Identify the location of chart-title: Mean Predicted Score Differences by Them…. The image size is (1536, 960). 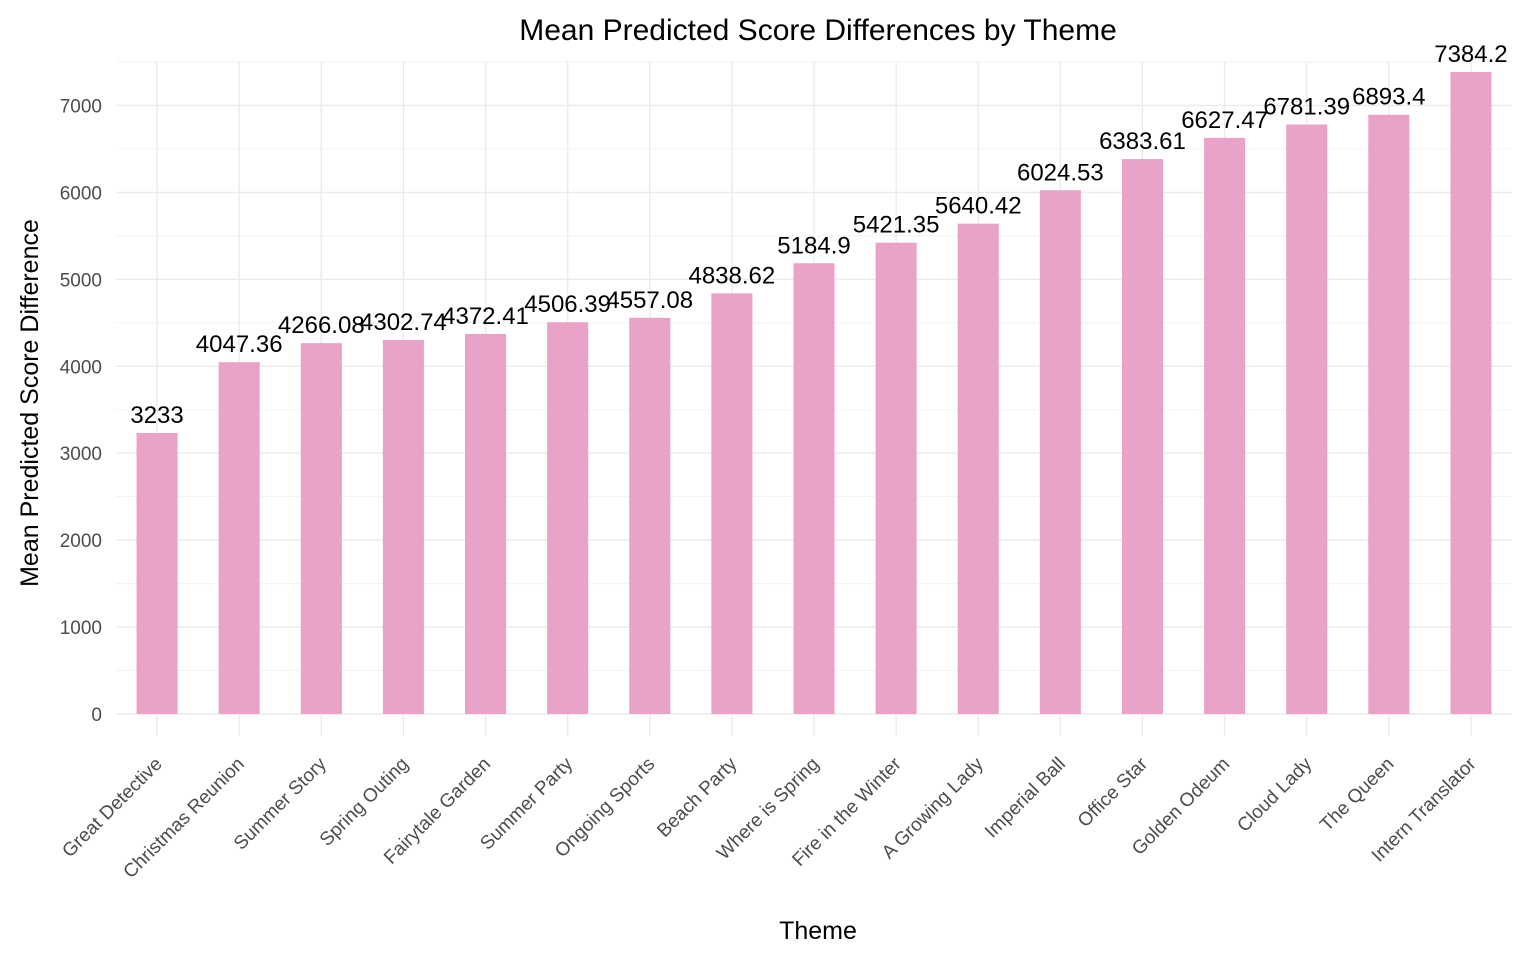
(818, 30).